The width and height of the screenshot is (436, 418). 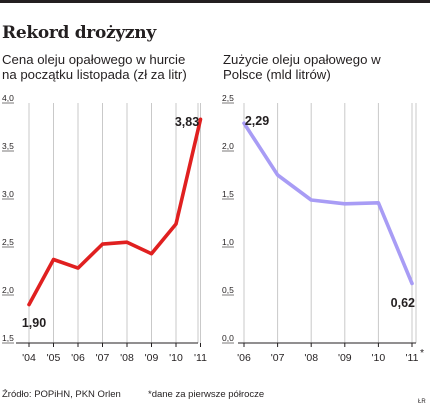 I want to click on data-label-last: 3,83, so click(x=187, y=122).